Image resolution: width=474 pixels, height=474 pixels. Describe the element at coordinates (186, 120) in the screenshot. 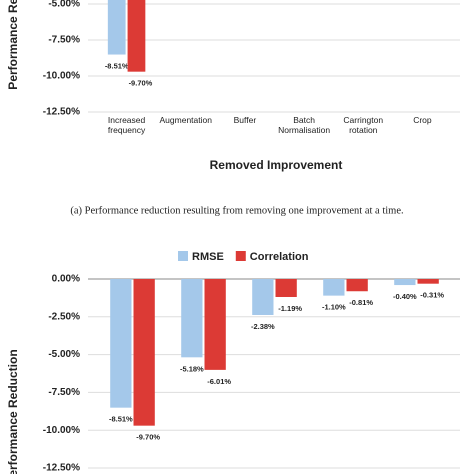

I see `x-tick-label: Augmentation` at that location.